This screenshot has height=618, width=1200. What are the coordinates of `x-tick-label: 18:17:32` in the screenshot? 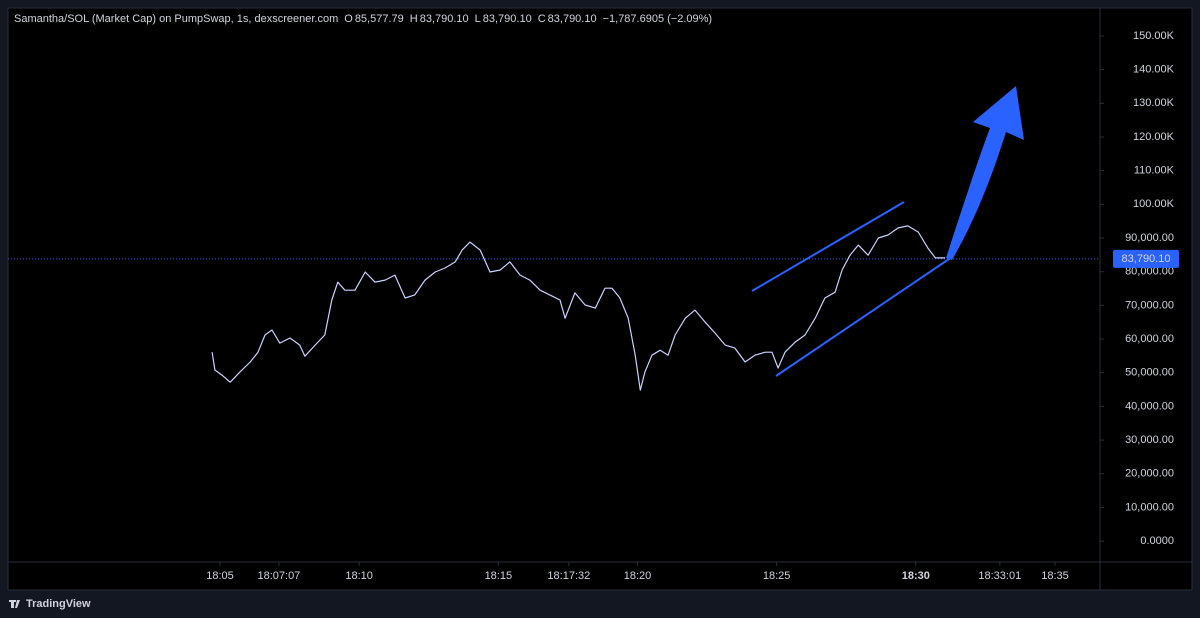 It's located at (568, 576).